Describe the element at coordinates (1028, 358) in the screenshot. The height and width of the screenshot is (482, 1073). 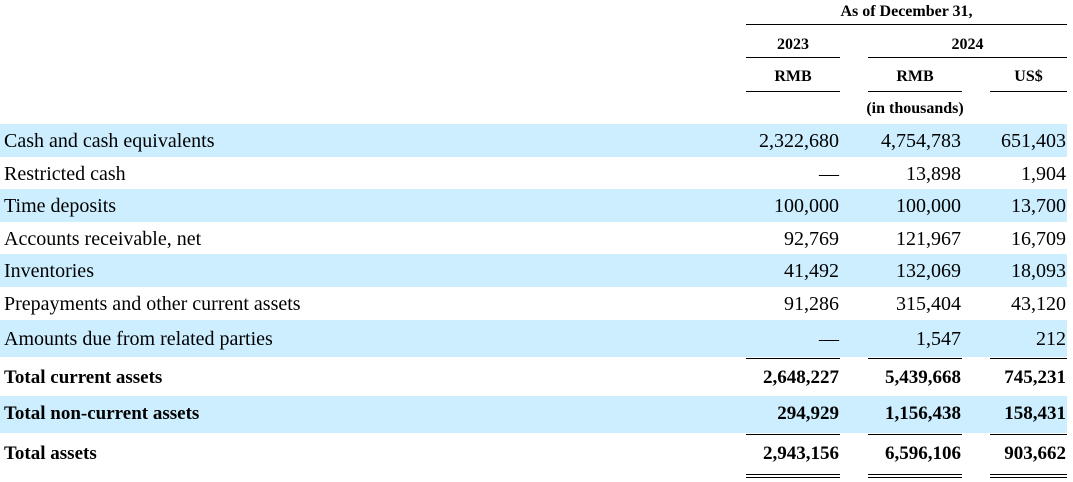
I see `subtotal-rule-2024-usd` at that location.